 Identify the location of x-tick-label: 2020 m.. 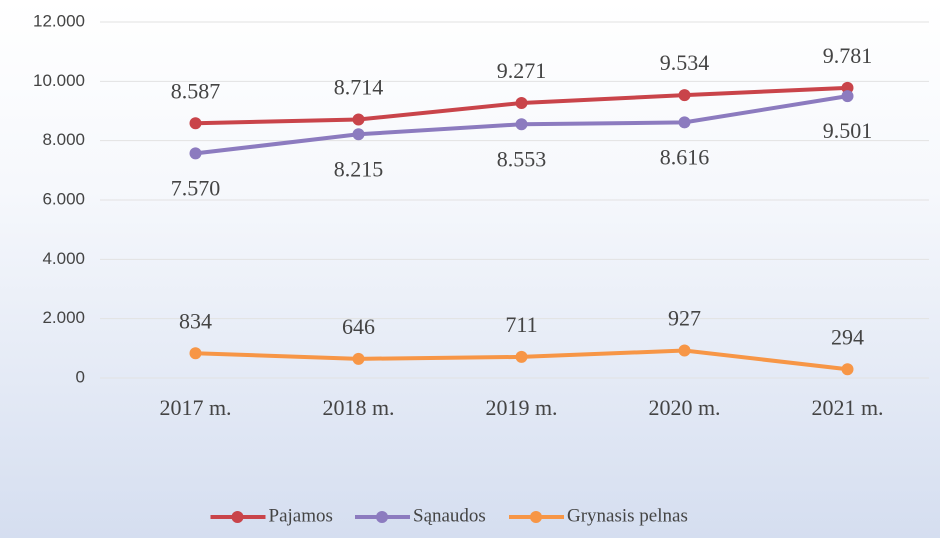
(684, 407).